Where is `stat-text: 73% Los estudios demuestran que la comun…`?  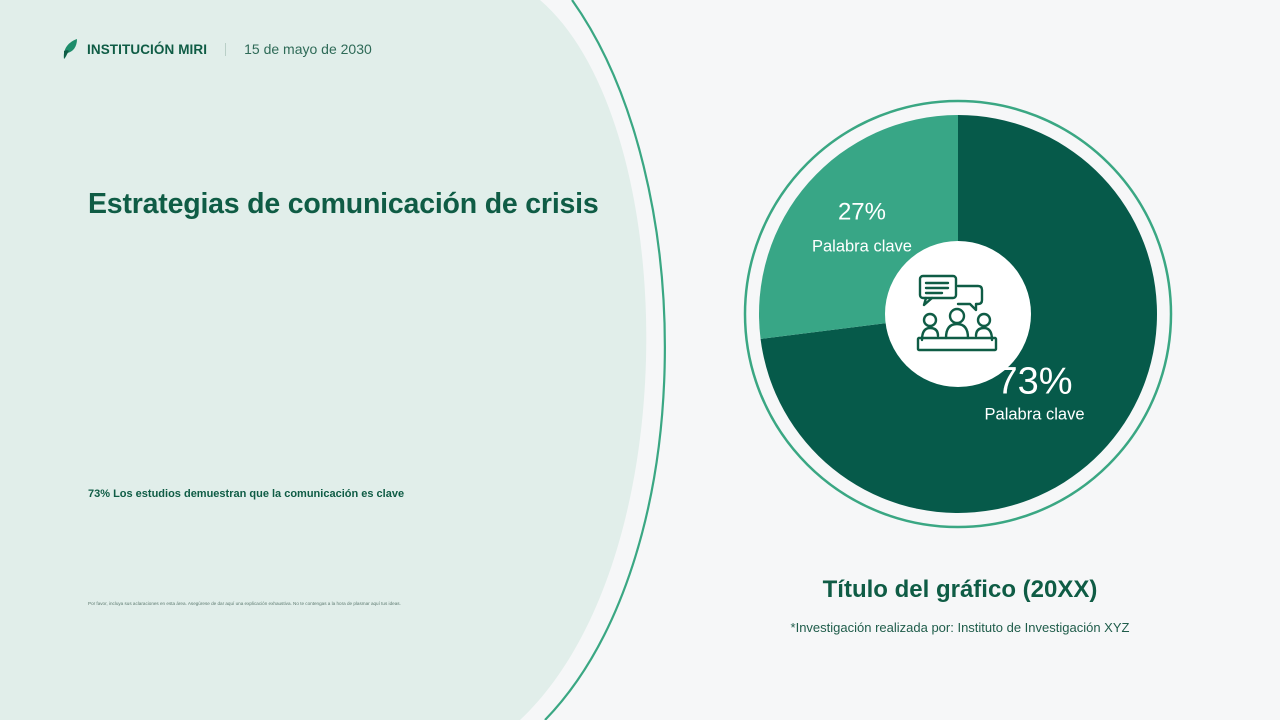 stat-text: 73% Los estudios demuestran que la comun… is located at coordinates (246, 494).